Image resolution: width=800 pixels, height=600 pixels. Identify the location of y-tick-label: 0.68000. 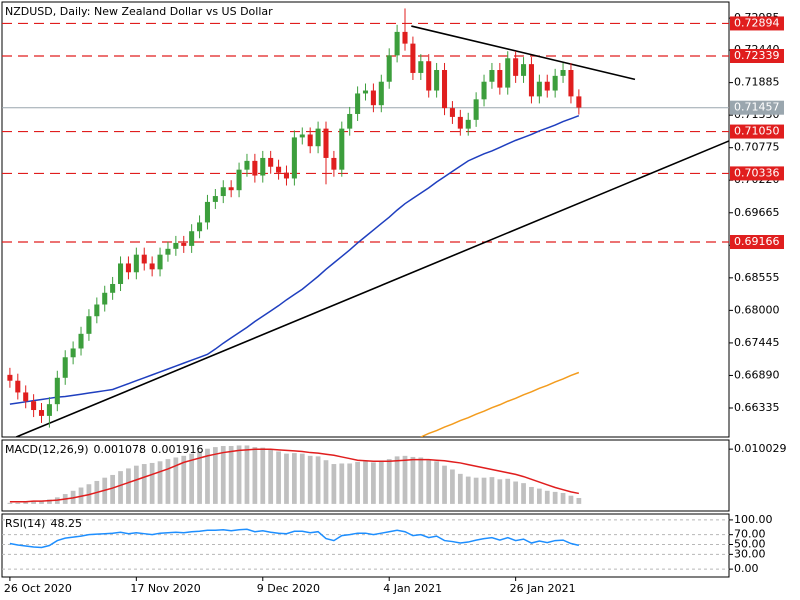
(757, 309).